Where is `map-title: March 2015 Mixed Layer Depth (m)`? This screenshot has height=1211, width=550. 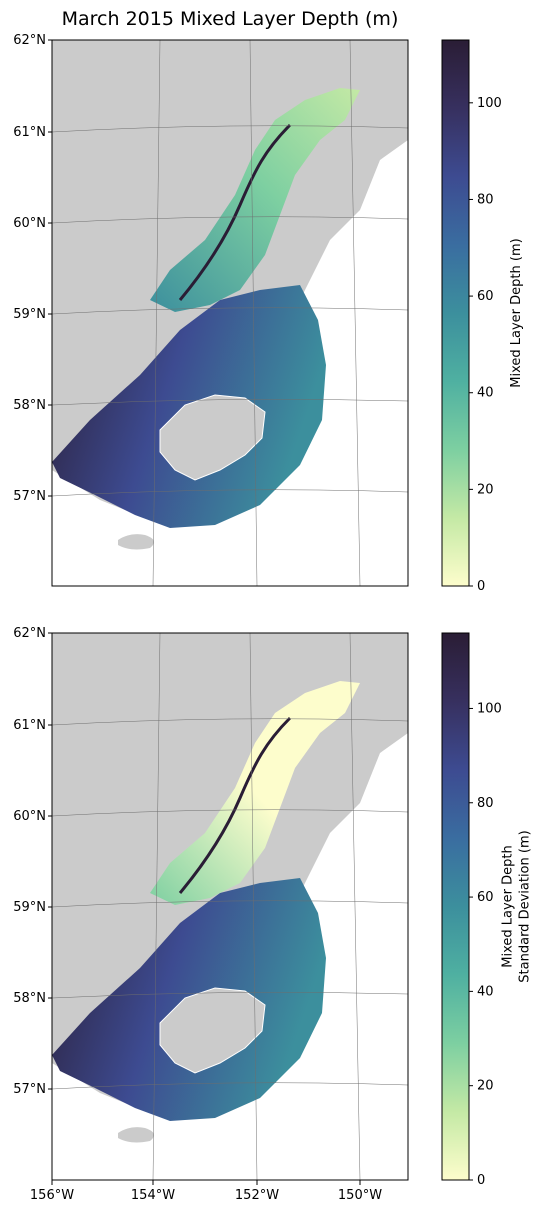
map-title: March 2015 Mixed Layer Depth (m) is located at coordinates (230, 19).